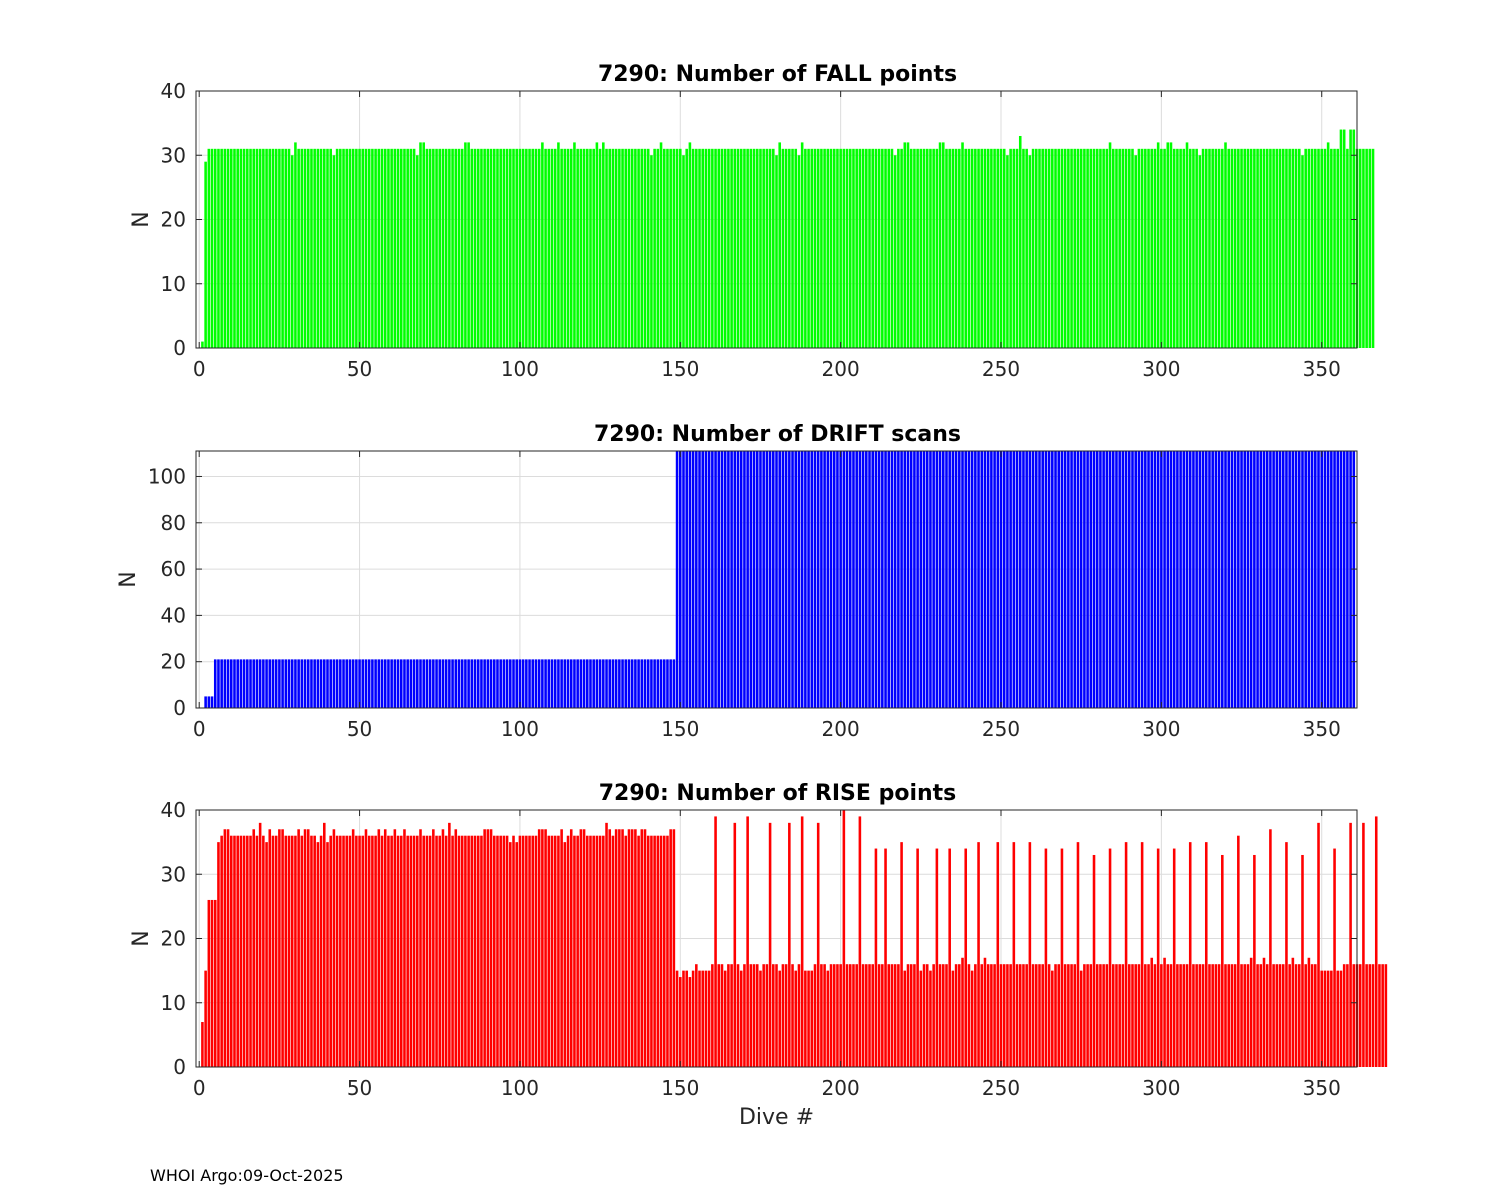 The image size is (1500, 1200). I want to click on chart-title: 7290: Number of FALL points, so click(777, 74).